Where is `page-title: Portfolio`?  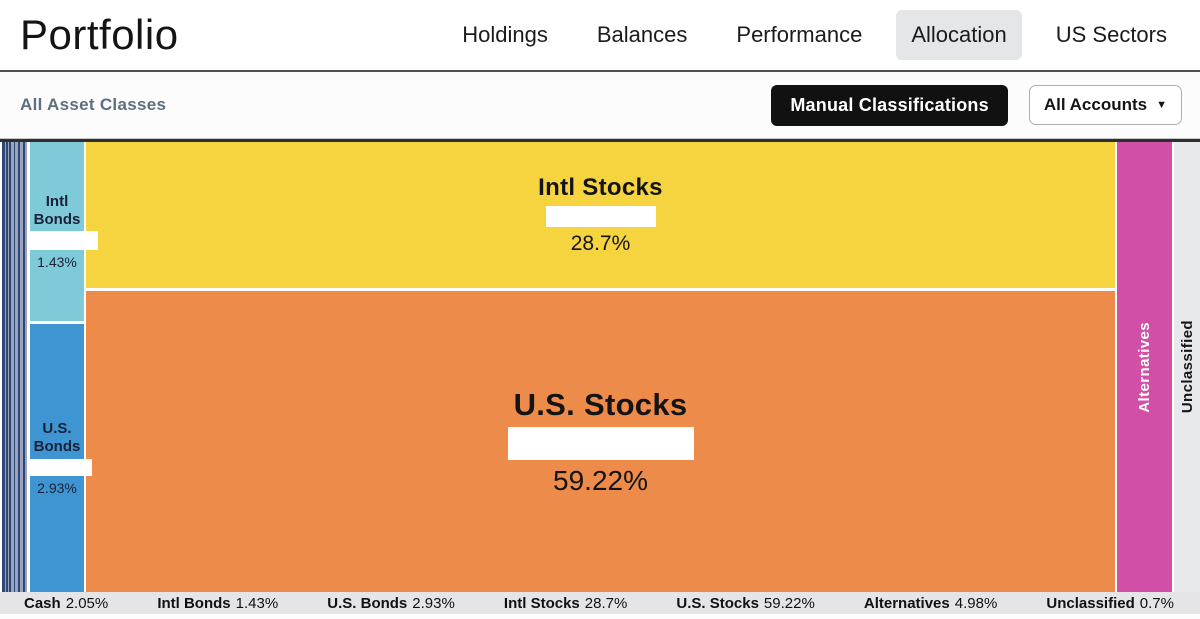
page-title: Portfolio is located at coordinates (99, 34).